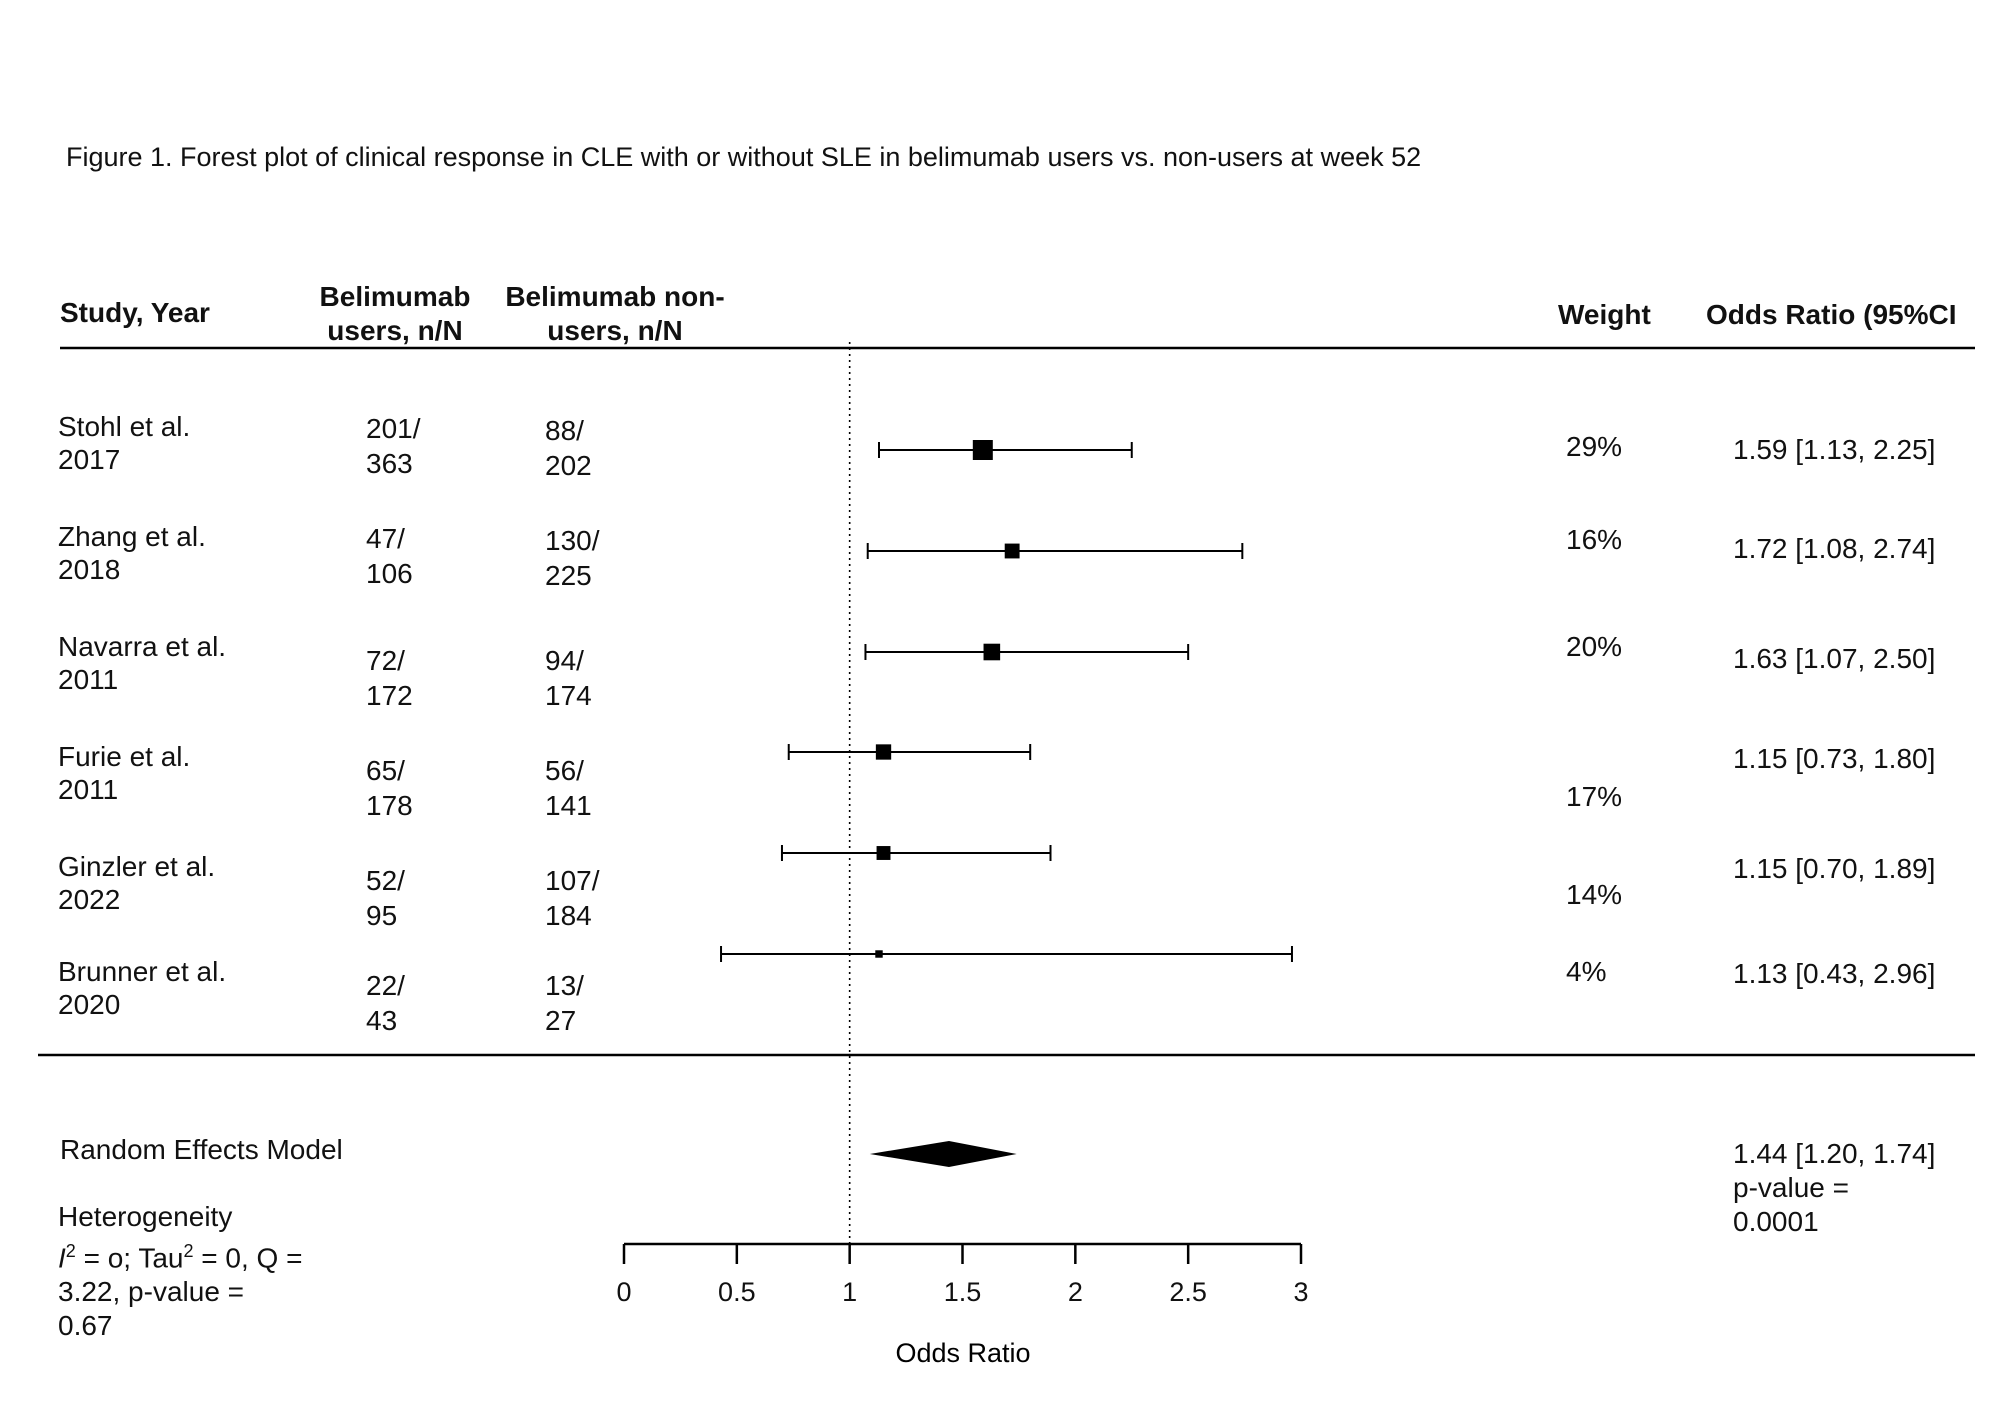 This screenshot has height=1415, width=2000. Describe the element at coordinates (1300, 1292) in the screenshot. I see `x-tick-label: 3` at that location.